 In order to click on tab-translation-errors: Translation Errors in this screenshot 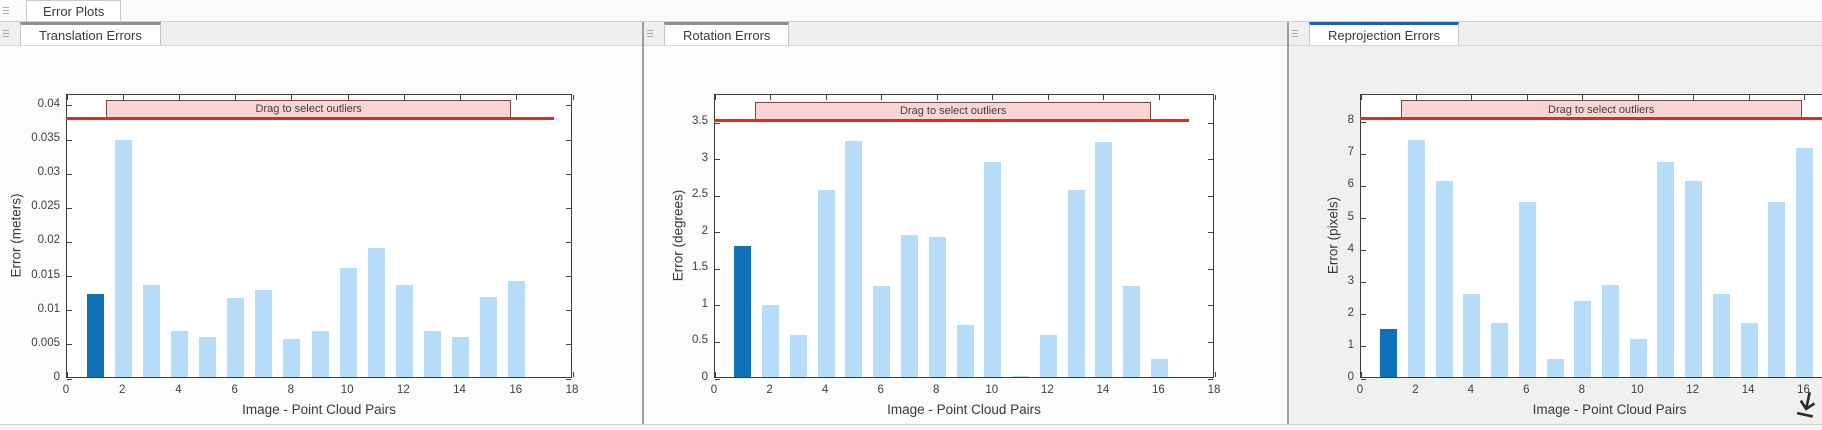, I will do `click(90, 33)`.